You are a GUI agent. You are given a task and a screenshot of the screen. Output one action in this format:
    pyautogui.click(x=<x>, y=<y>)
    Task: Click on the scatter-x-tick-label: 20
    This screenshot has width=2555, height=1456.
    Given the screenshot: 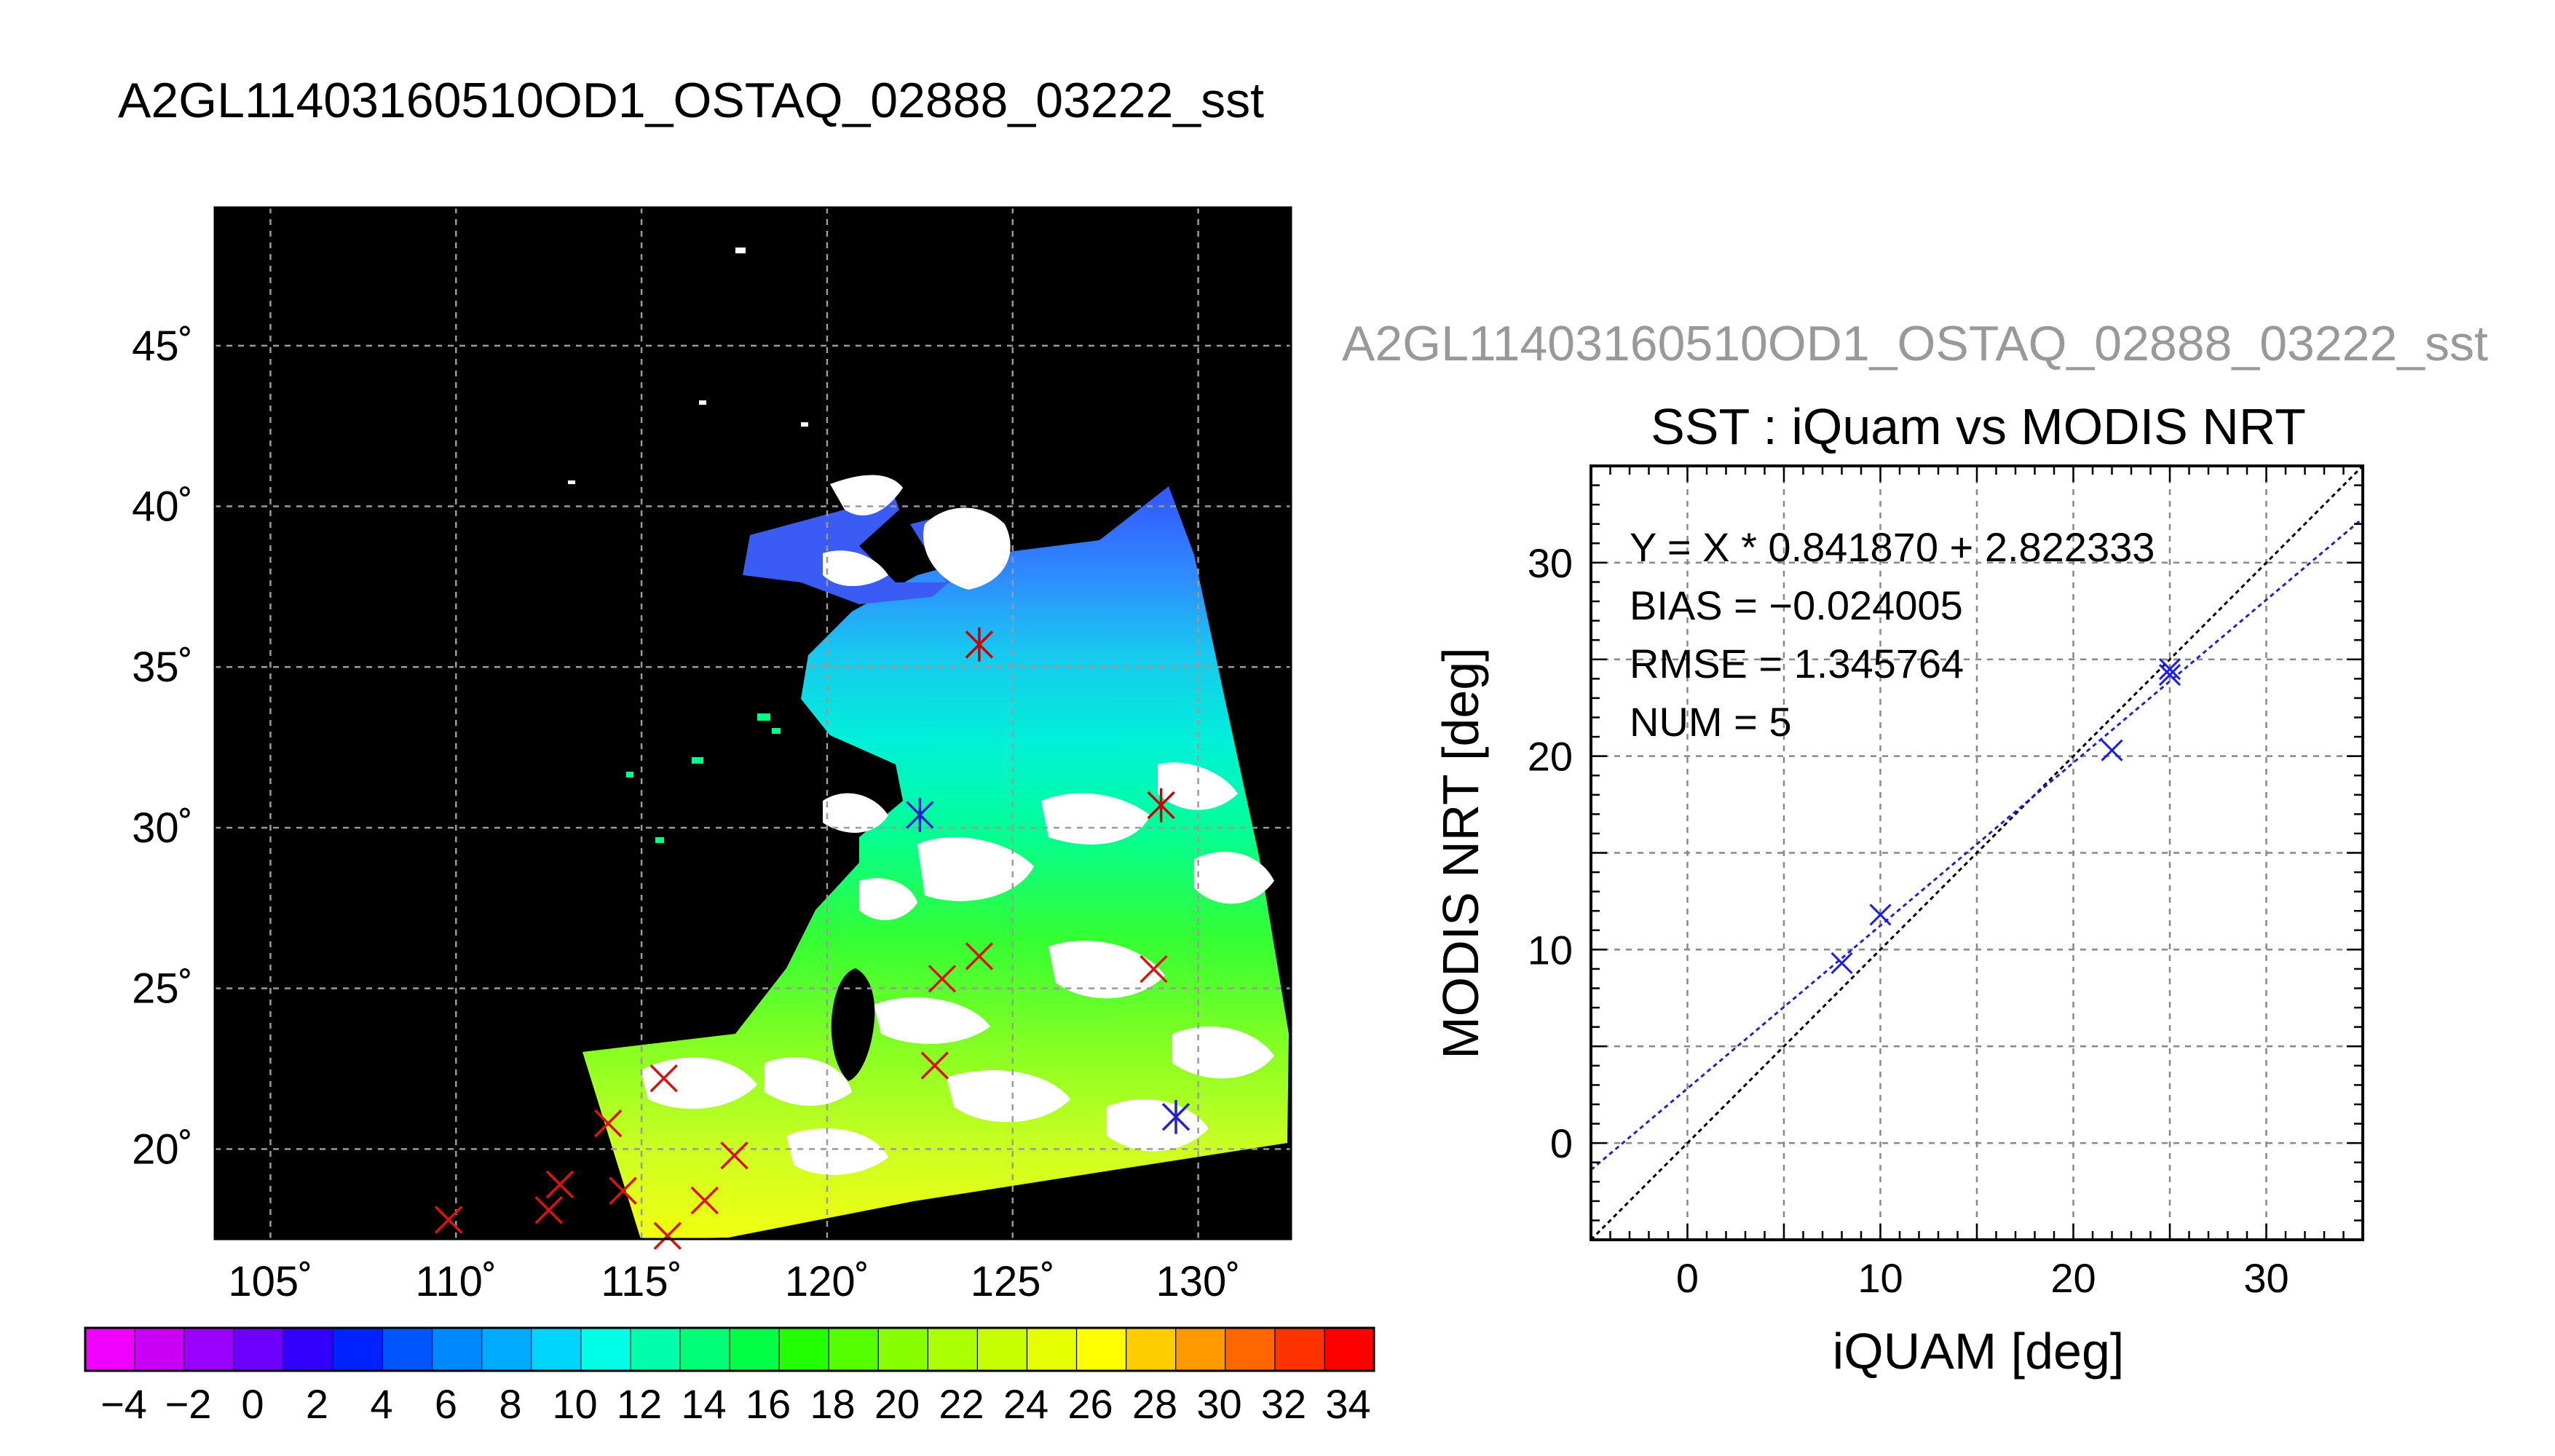 What is the action you would take?
    pyautogui.click(x=2073, y=1278)
    